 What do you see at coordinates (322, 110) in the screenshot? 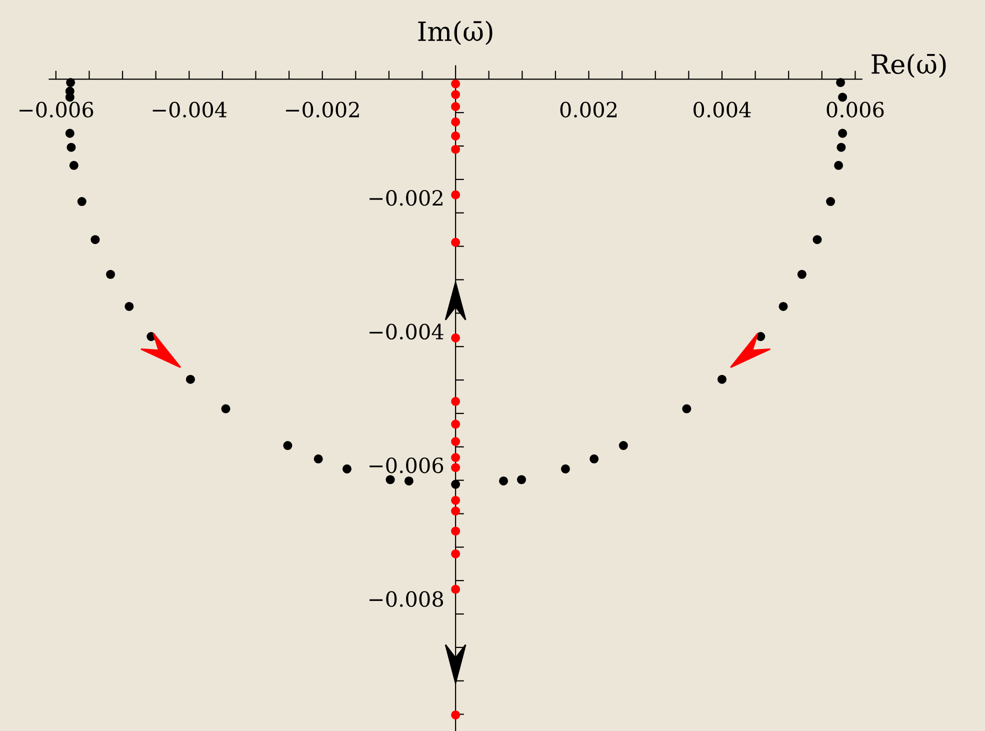
I see `x-tick-label: −0.002` at bounding box center [322, 110].